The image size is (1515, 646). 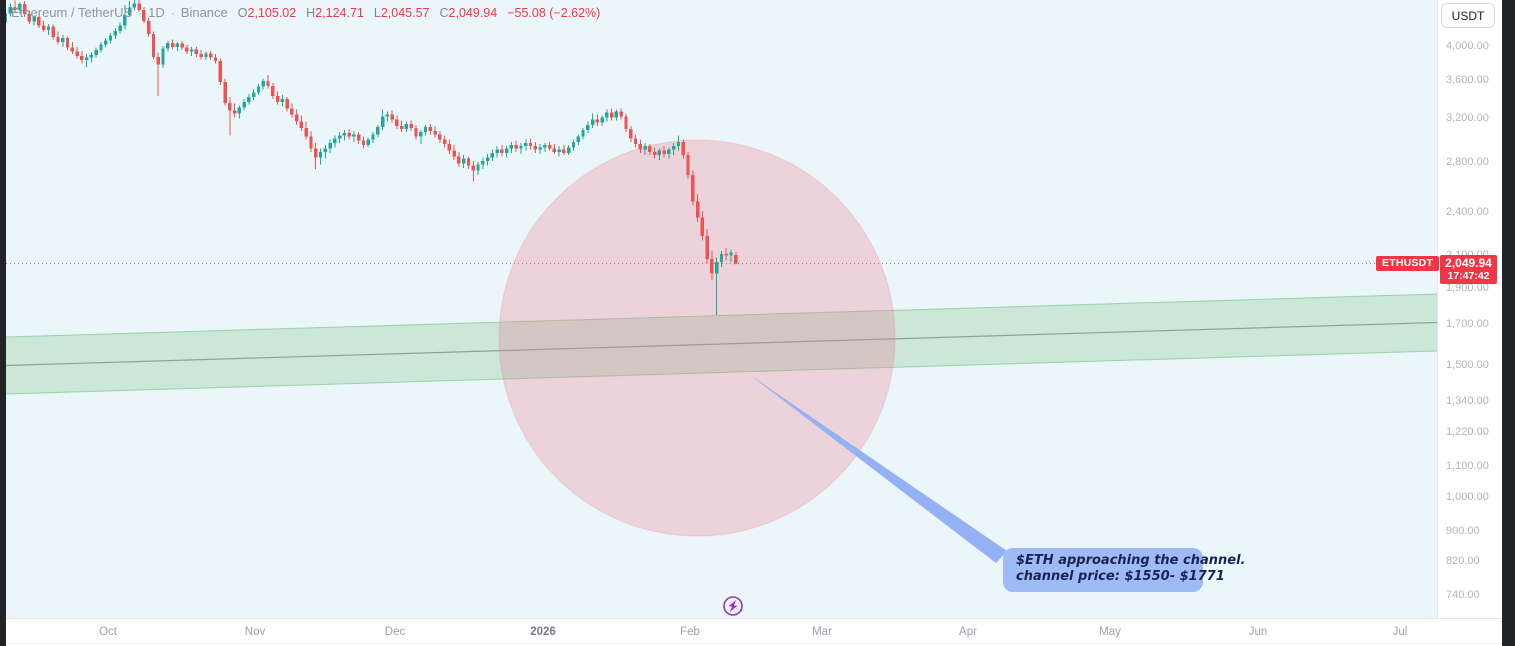 I want to click on symbol-price-tag: ETHUSDT, so click(x=1407, y=263).